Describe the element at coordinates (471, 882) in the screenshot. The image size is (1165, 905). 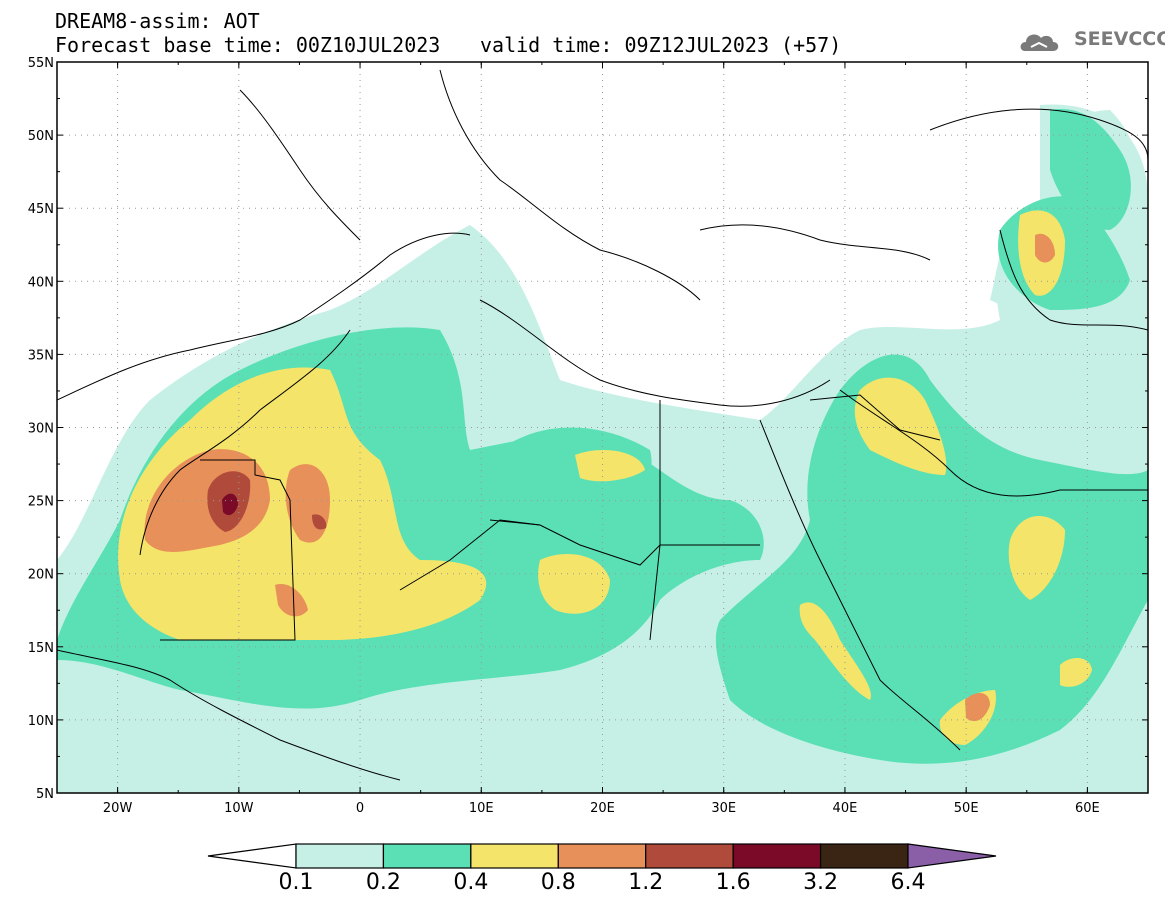
I see `colorbar-label: 0.4` at that location.